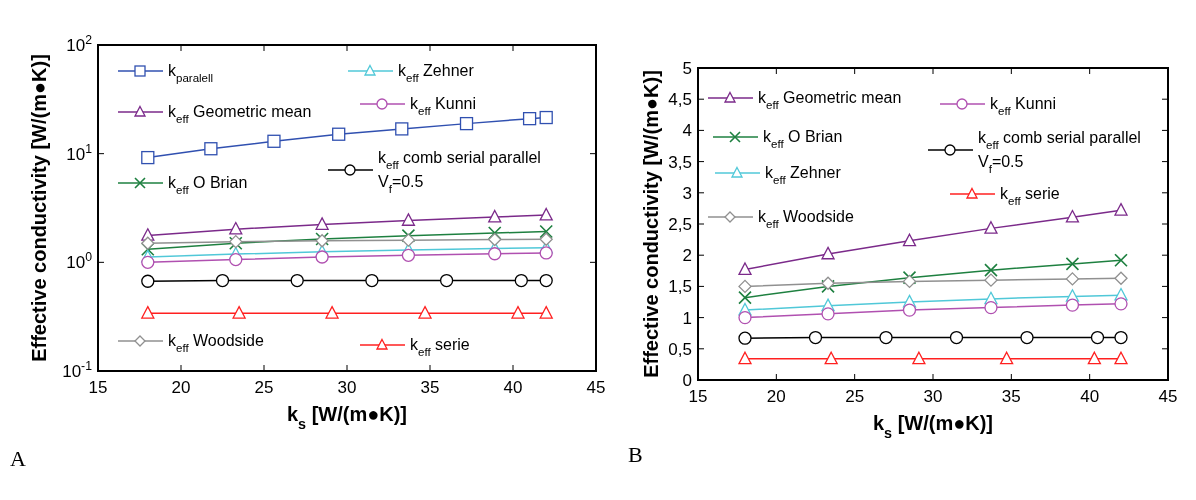  Describe the element at coordinates (680, 287) in the screenshot. I see `y-tick-label: 1,5` at that location.